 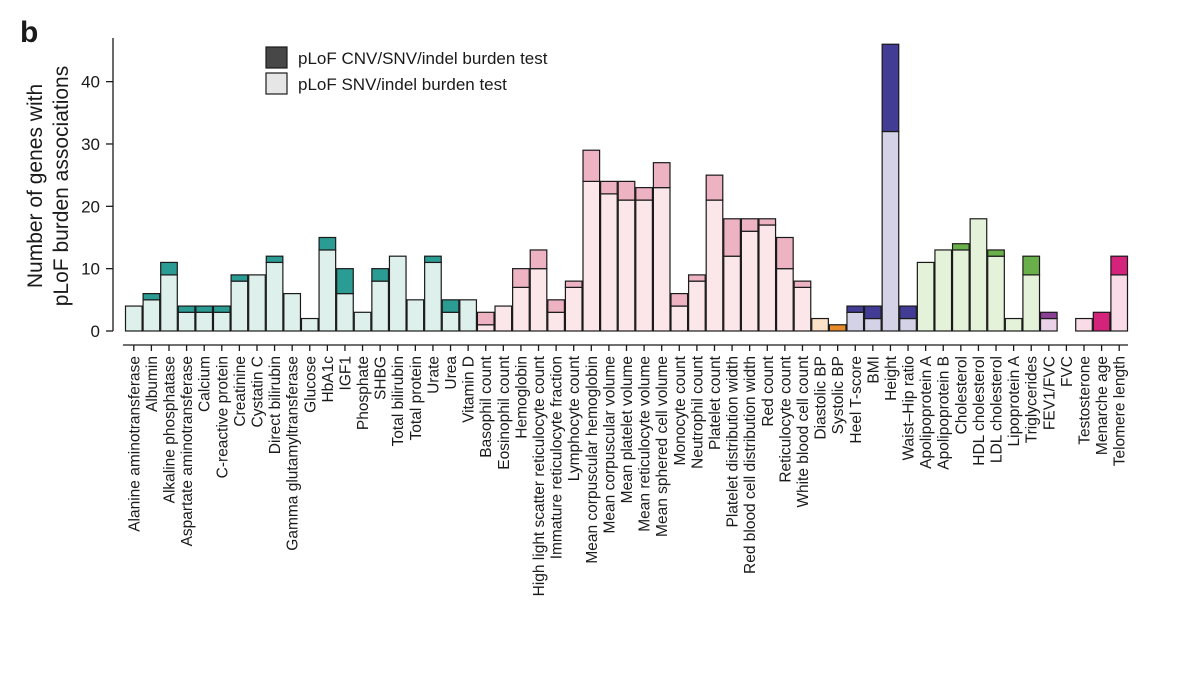 I want to click on bar-snv-indel-red-count, so click(x=767, y=278).